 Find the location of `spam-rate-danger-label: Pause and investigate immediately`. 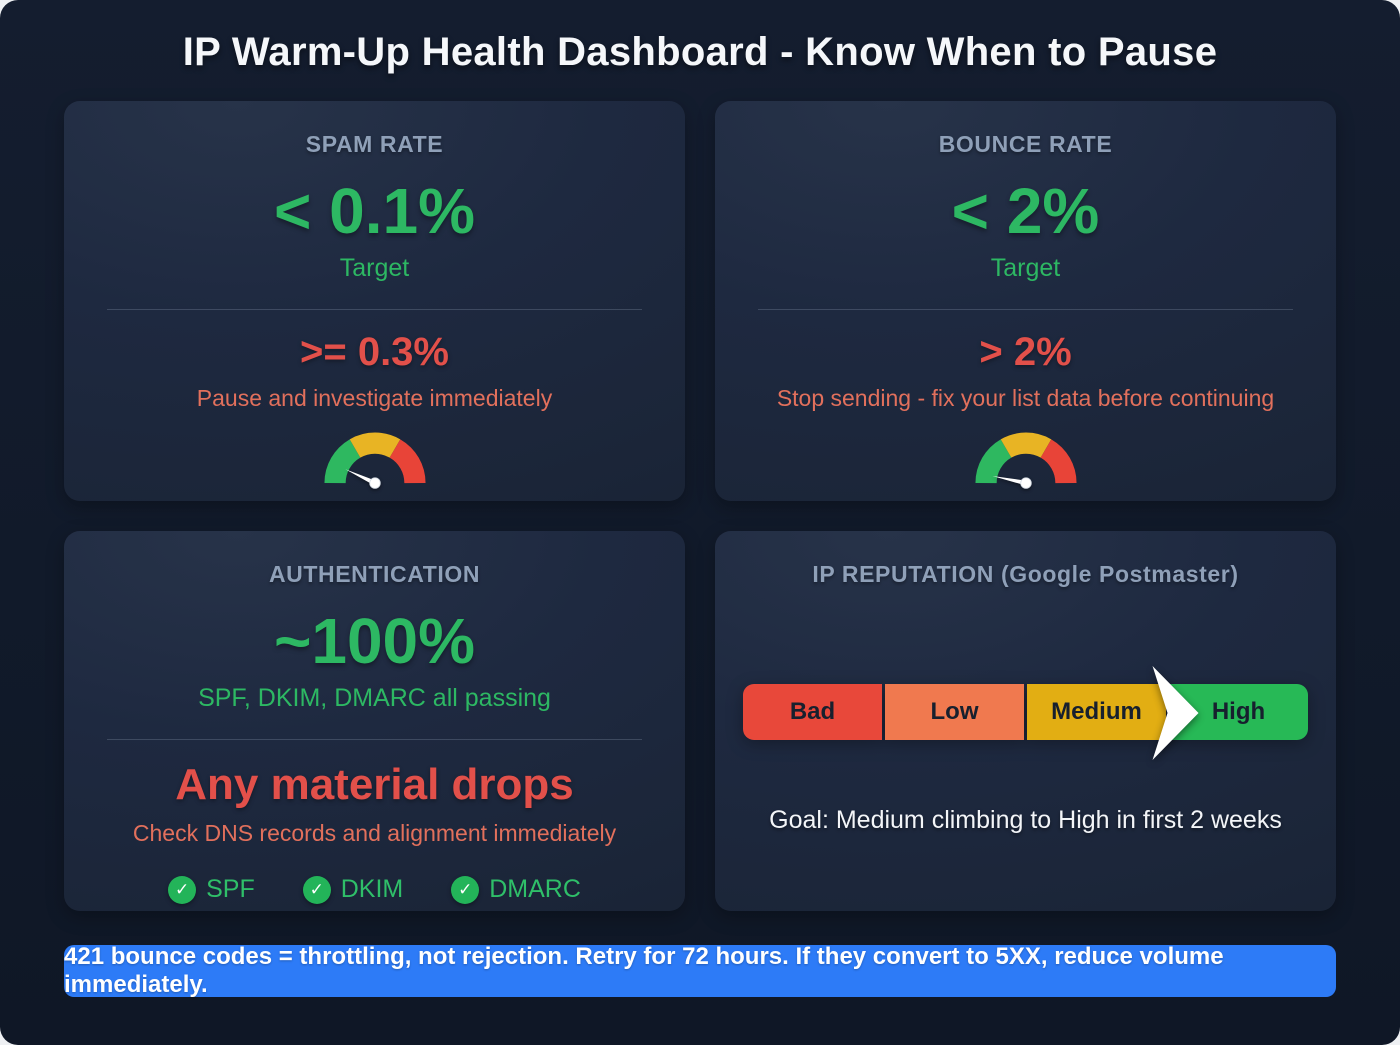

spam-rate-danger-label: Pause and investigate immediately is located at coordinates (374, 398).